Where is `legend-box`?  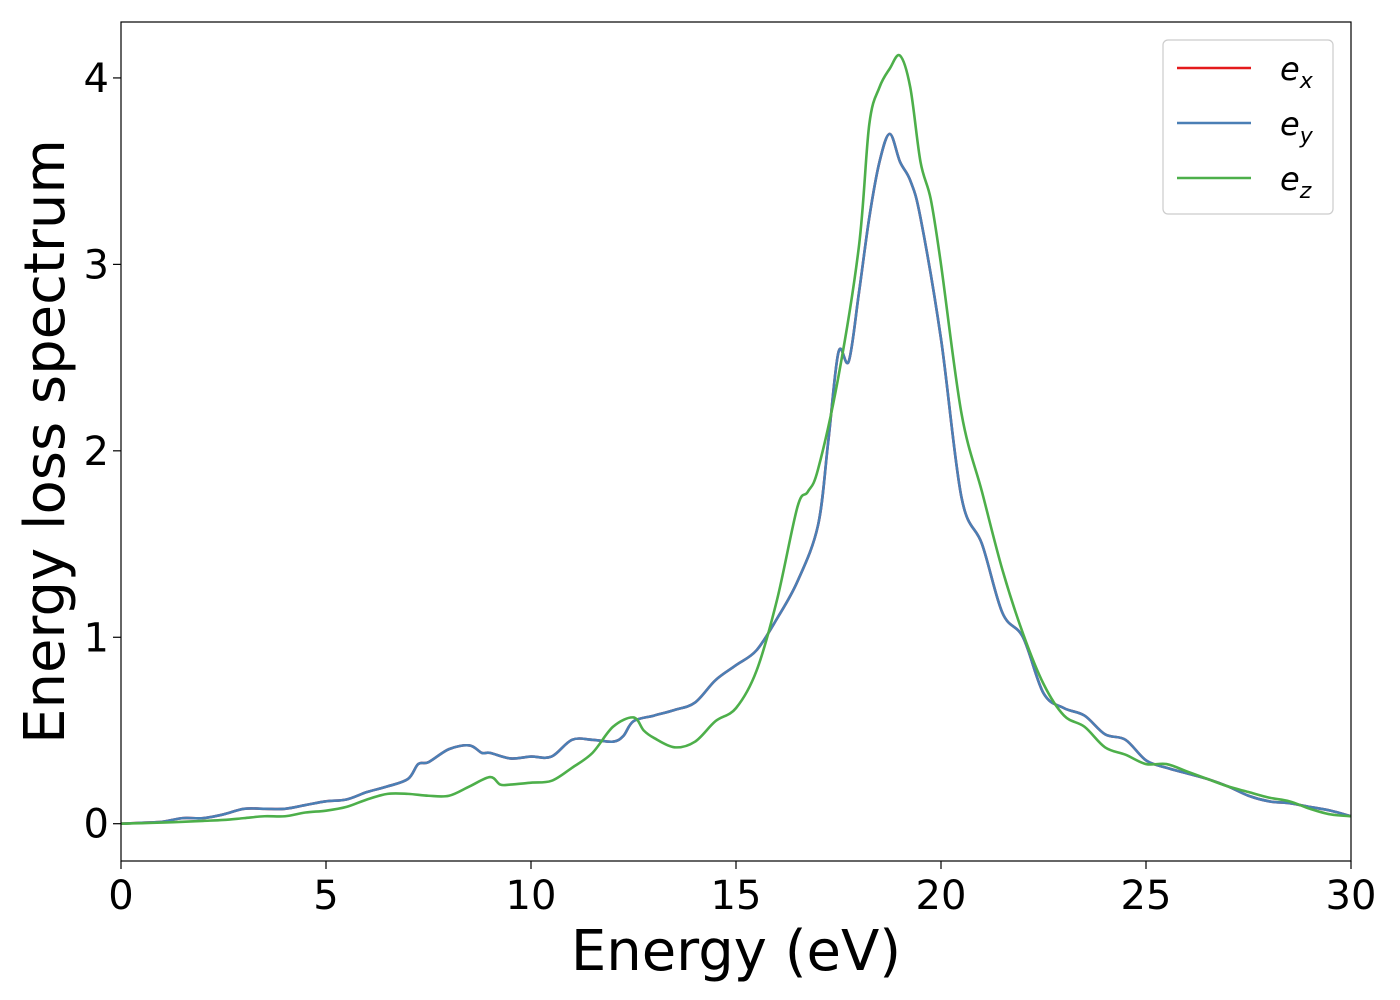
legend-box is located at coordinates (1248, 127).